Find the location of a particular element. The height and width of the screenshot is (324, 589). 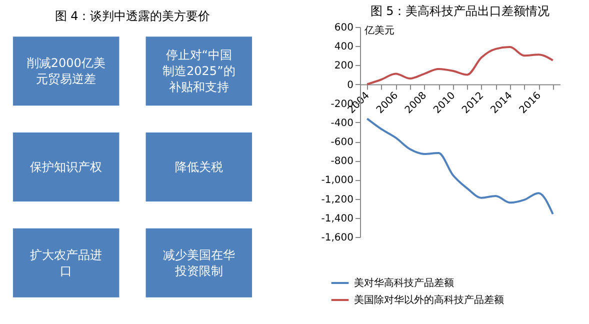

y-tick-label: 600 is located at coordinates (344, 28).